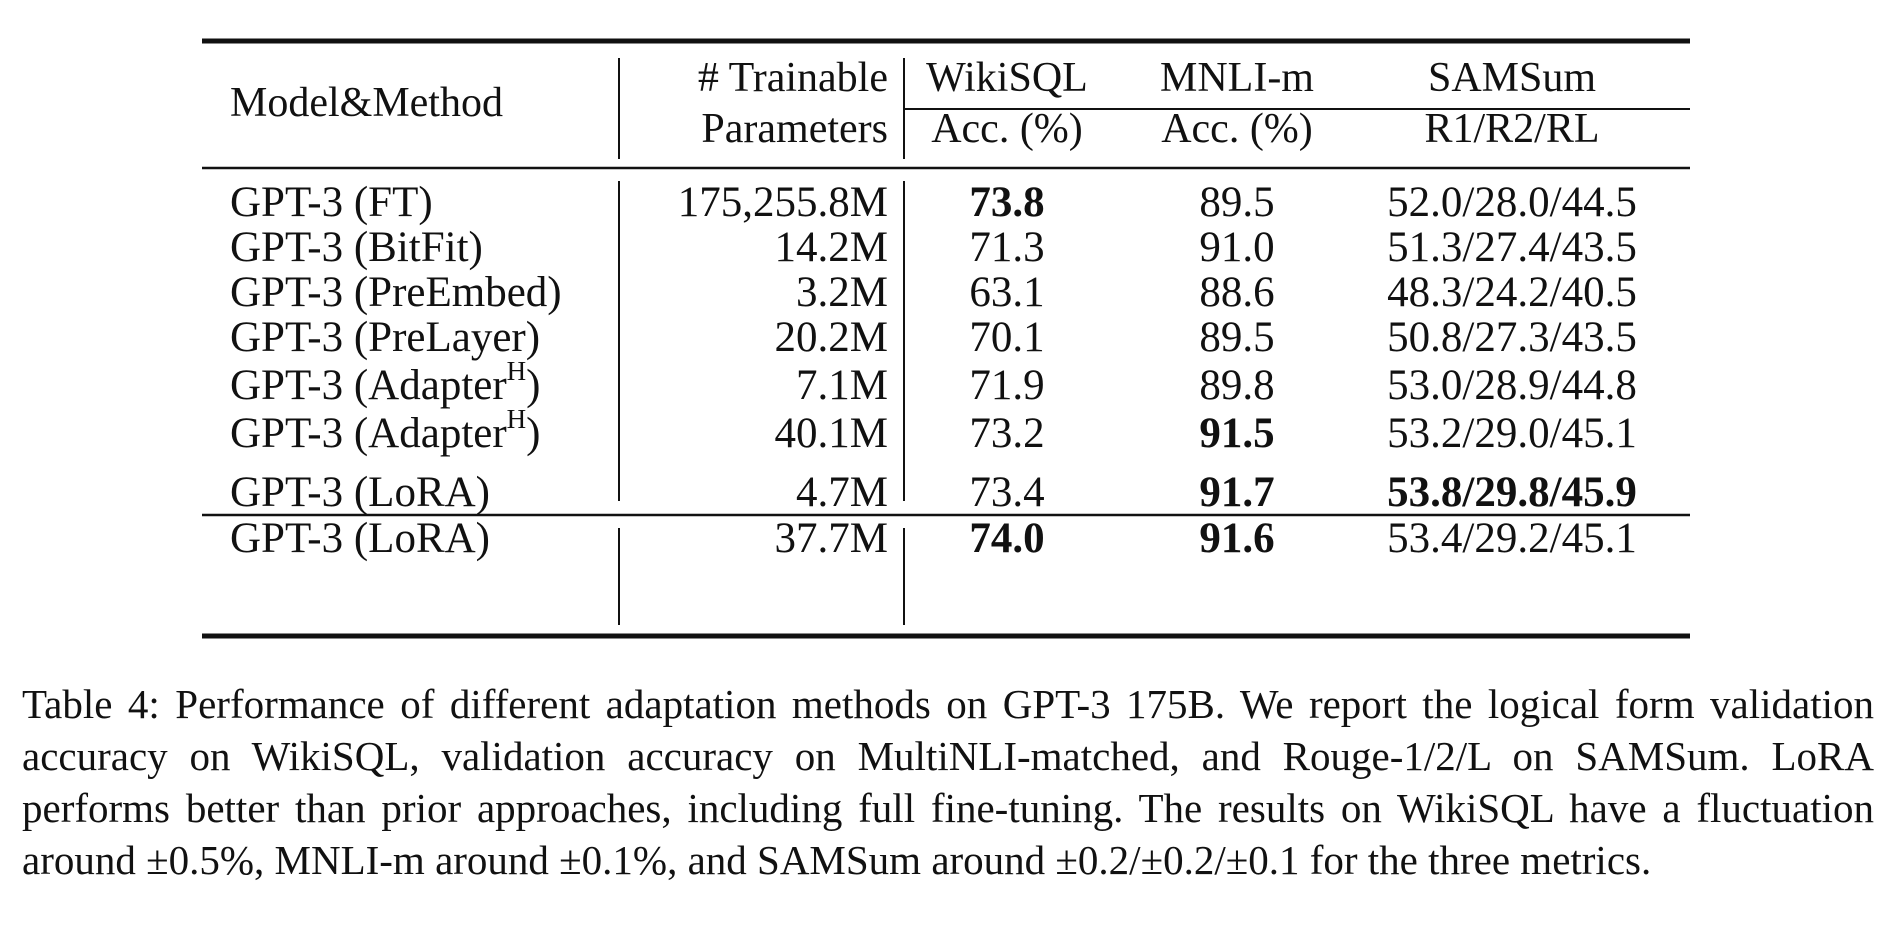 The width and height of the screenshot is (1896, 942). Describe the element at coordinates (792, 78) in the screenshot. I see `header-params-line1: # Trainable` at that location.